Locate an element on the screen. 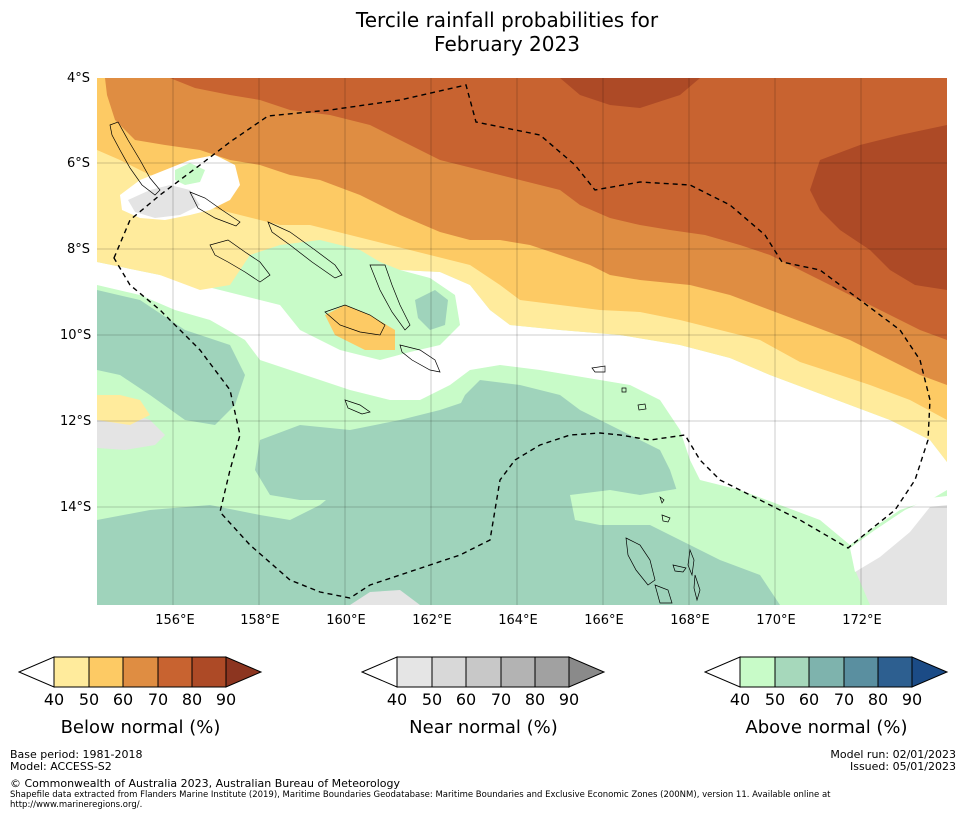 This screenshot has height=816, width=965. cb-near-arrow-high is located at coordinates (587, 672).